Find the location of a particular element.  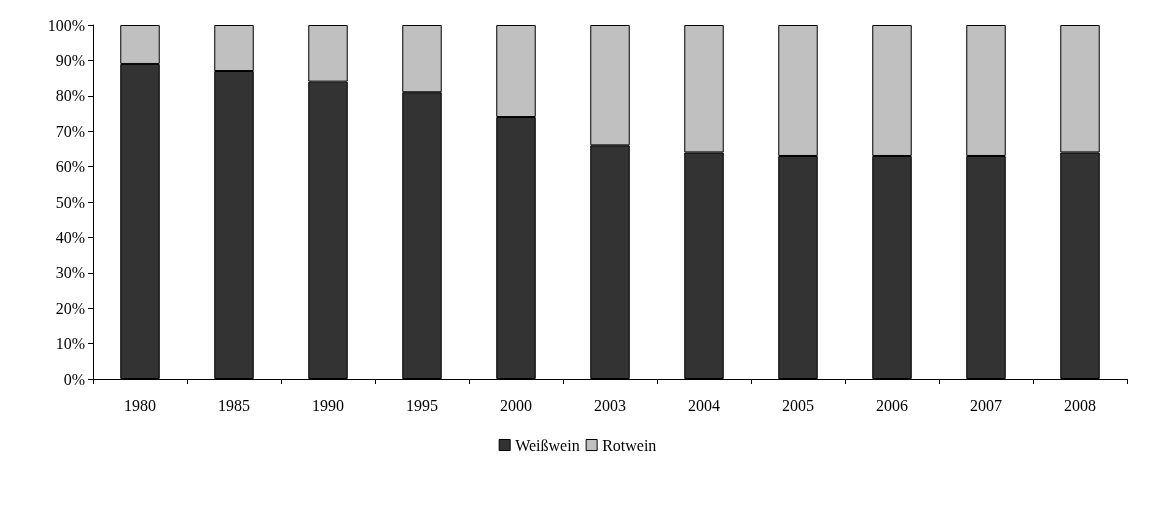

y-tick-label: 100% is located at coordinates (66, 25).